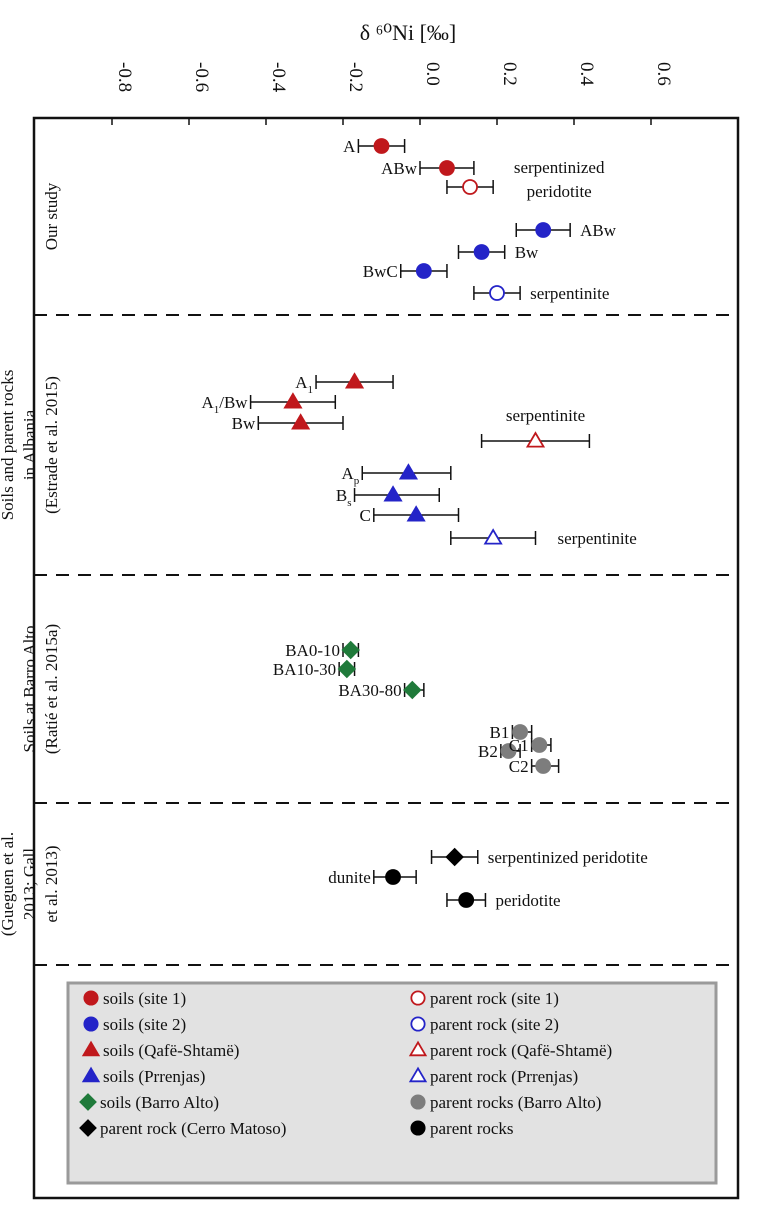 This screenshot has width=758, height=1210. Describe the element at coordinates (663, 74) in the screenshot. I see `x-tick-label-7: 0.6` at that location.